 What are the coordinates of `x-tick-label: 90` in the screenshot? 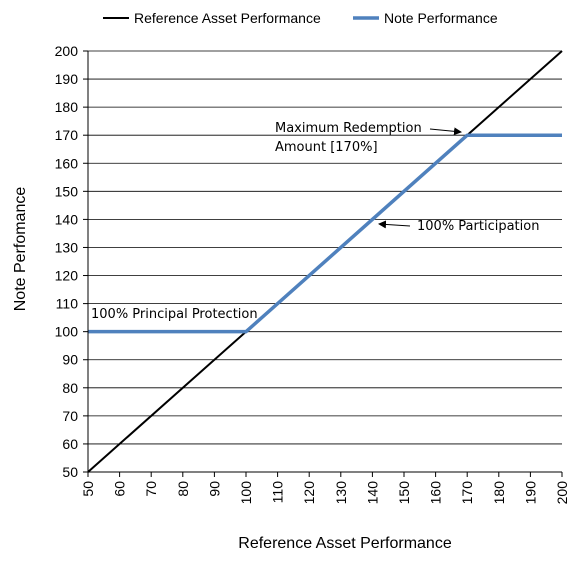 It's located at (214, 489).